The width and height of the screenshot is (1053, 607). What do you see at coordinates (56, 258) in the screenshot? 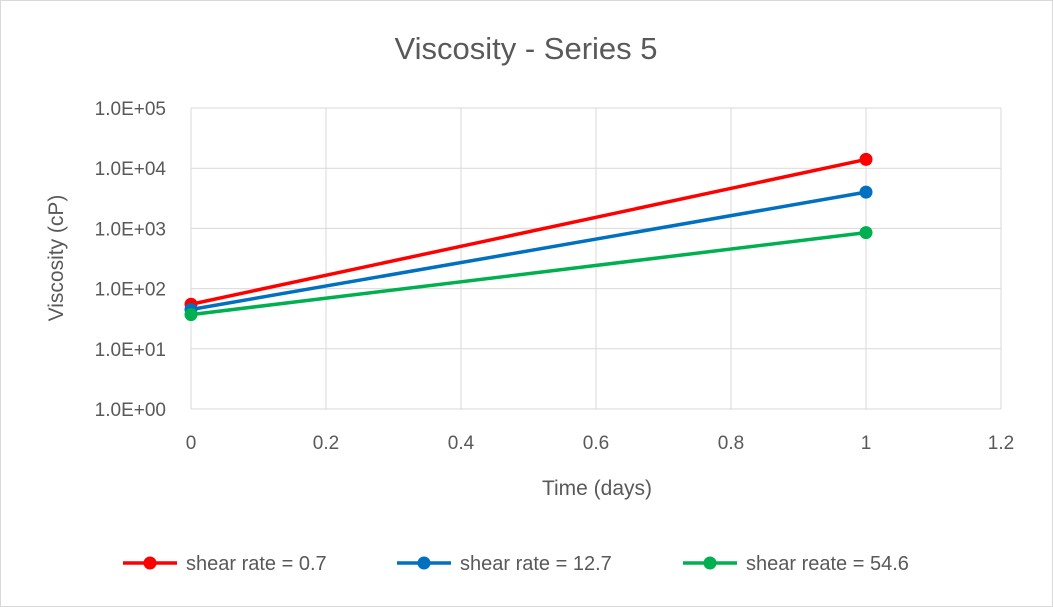
I see `y-axis-title: Viscosity (cP)` at bounding box center [56, 258].